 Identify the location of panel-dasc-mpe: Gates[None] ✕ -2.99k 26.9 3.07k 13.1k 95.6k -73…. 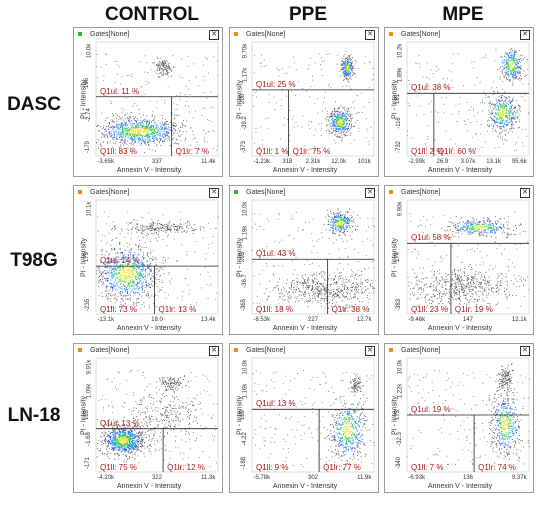
(459, 102).